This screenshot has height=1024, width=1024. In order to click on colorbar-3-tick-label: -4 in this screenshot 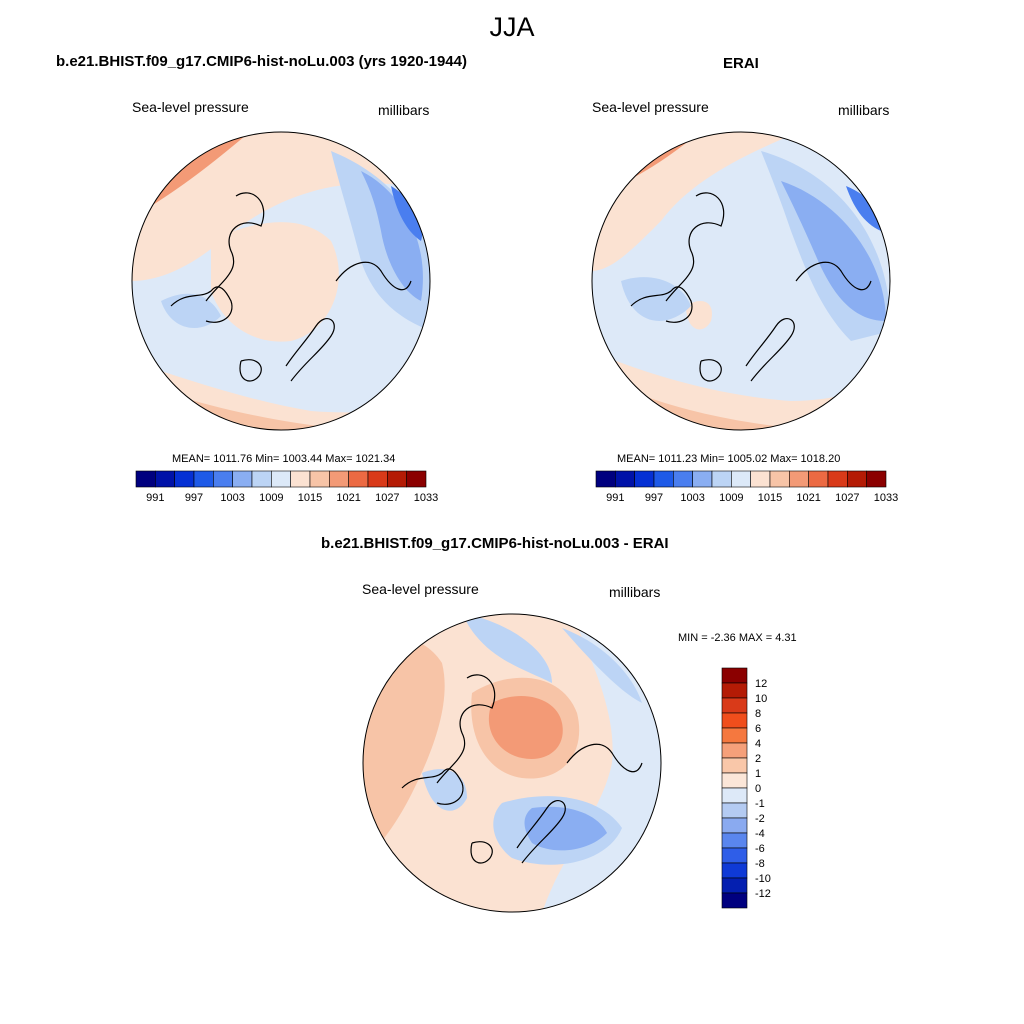, I will do `click(760, 834)`.